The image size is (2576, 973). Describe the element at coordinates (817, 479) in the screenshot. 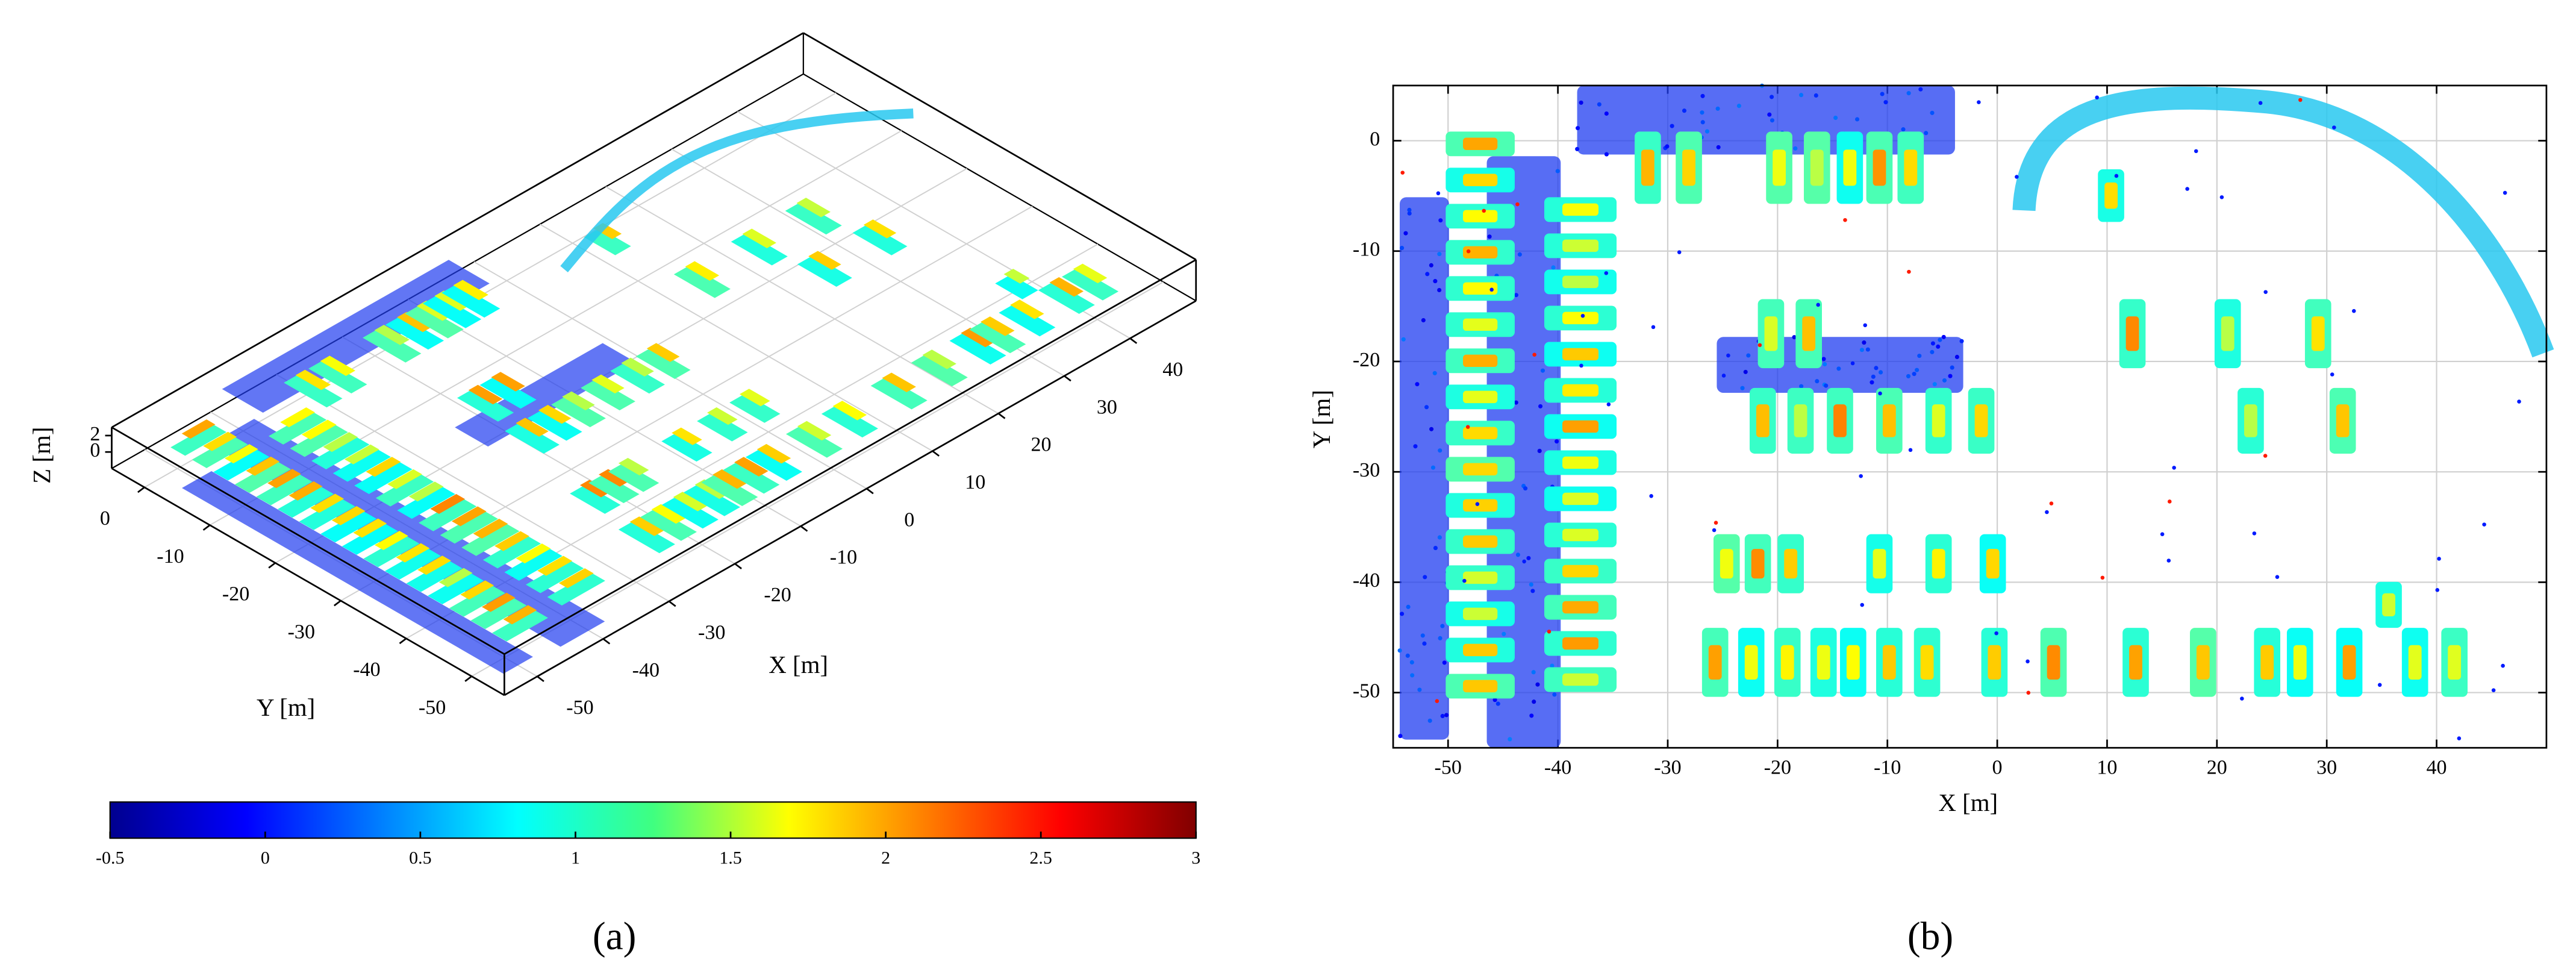

I see `grid-line` at that location.